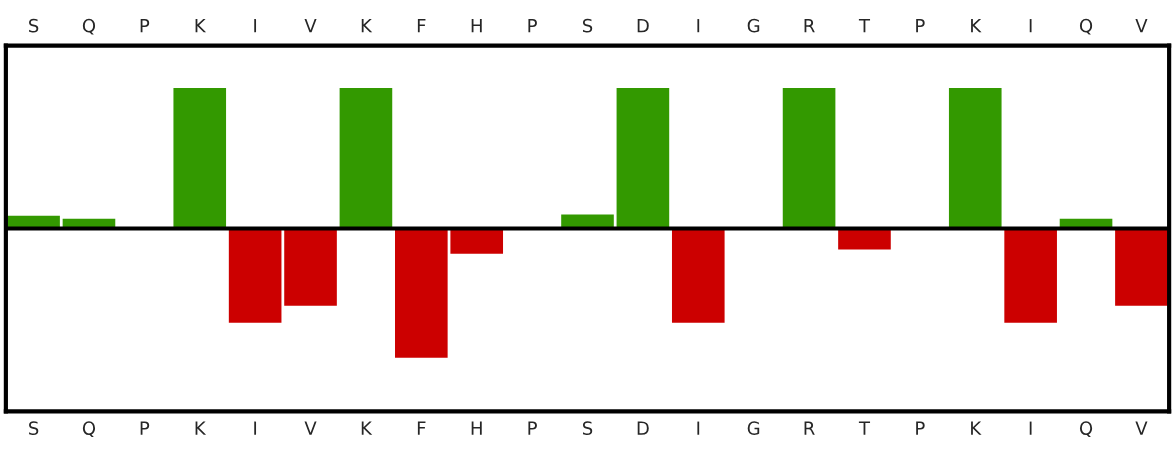 This screenshot has width=1175, height=457. Describe the element at coordinates (864, 428) in the screenshot. I see `x-tick-label: T` at that location.